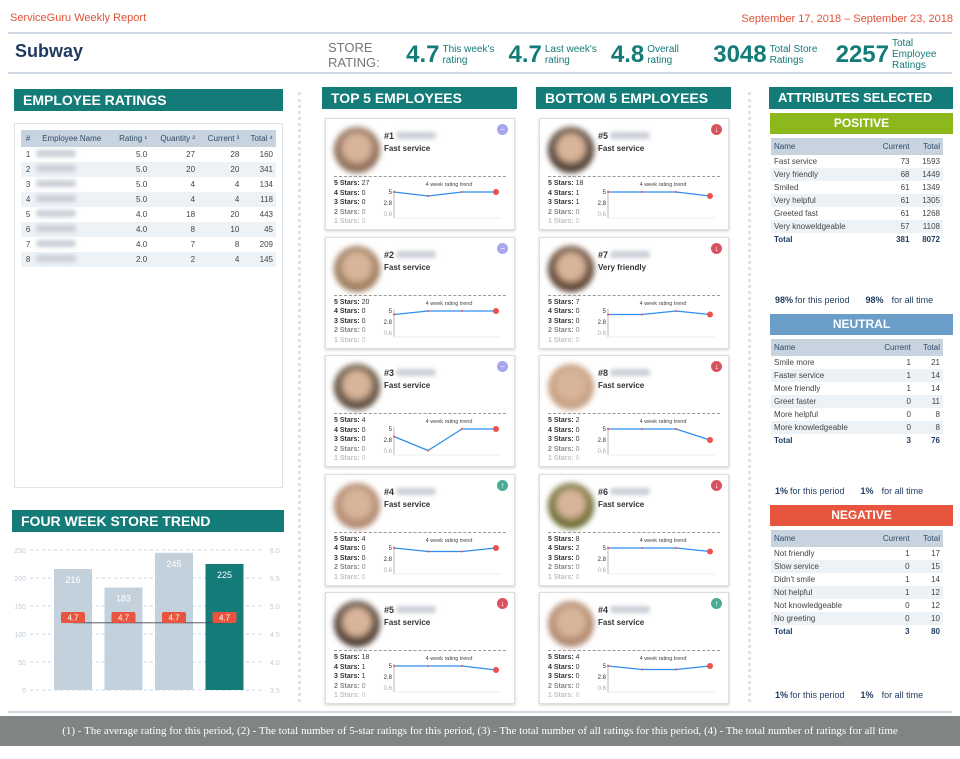 The width and height of the screenshot is (960, 759). Describe the element at coordinates (220, 229) in the screenshot. I see `table-cell: 10` at that location.